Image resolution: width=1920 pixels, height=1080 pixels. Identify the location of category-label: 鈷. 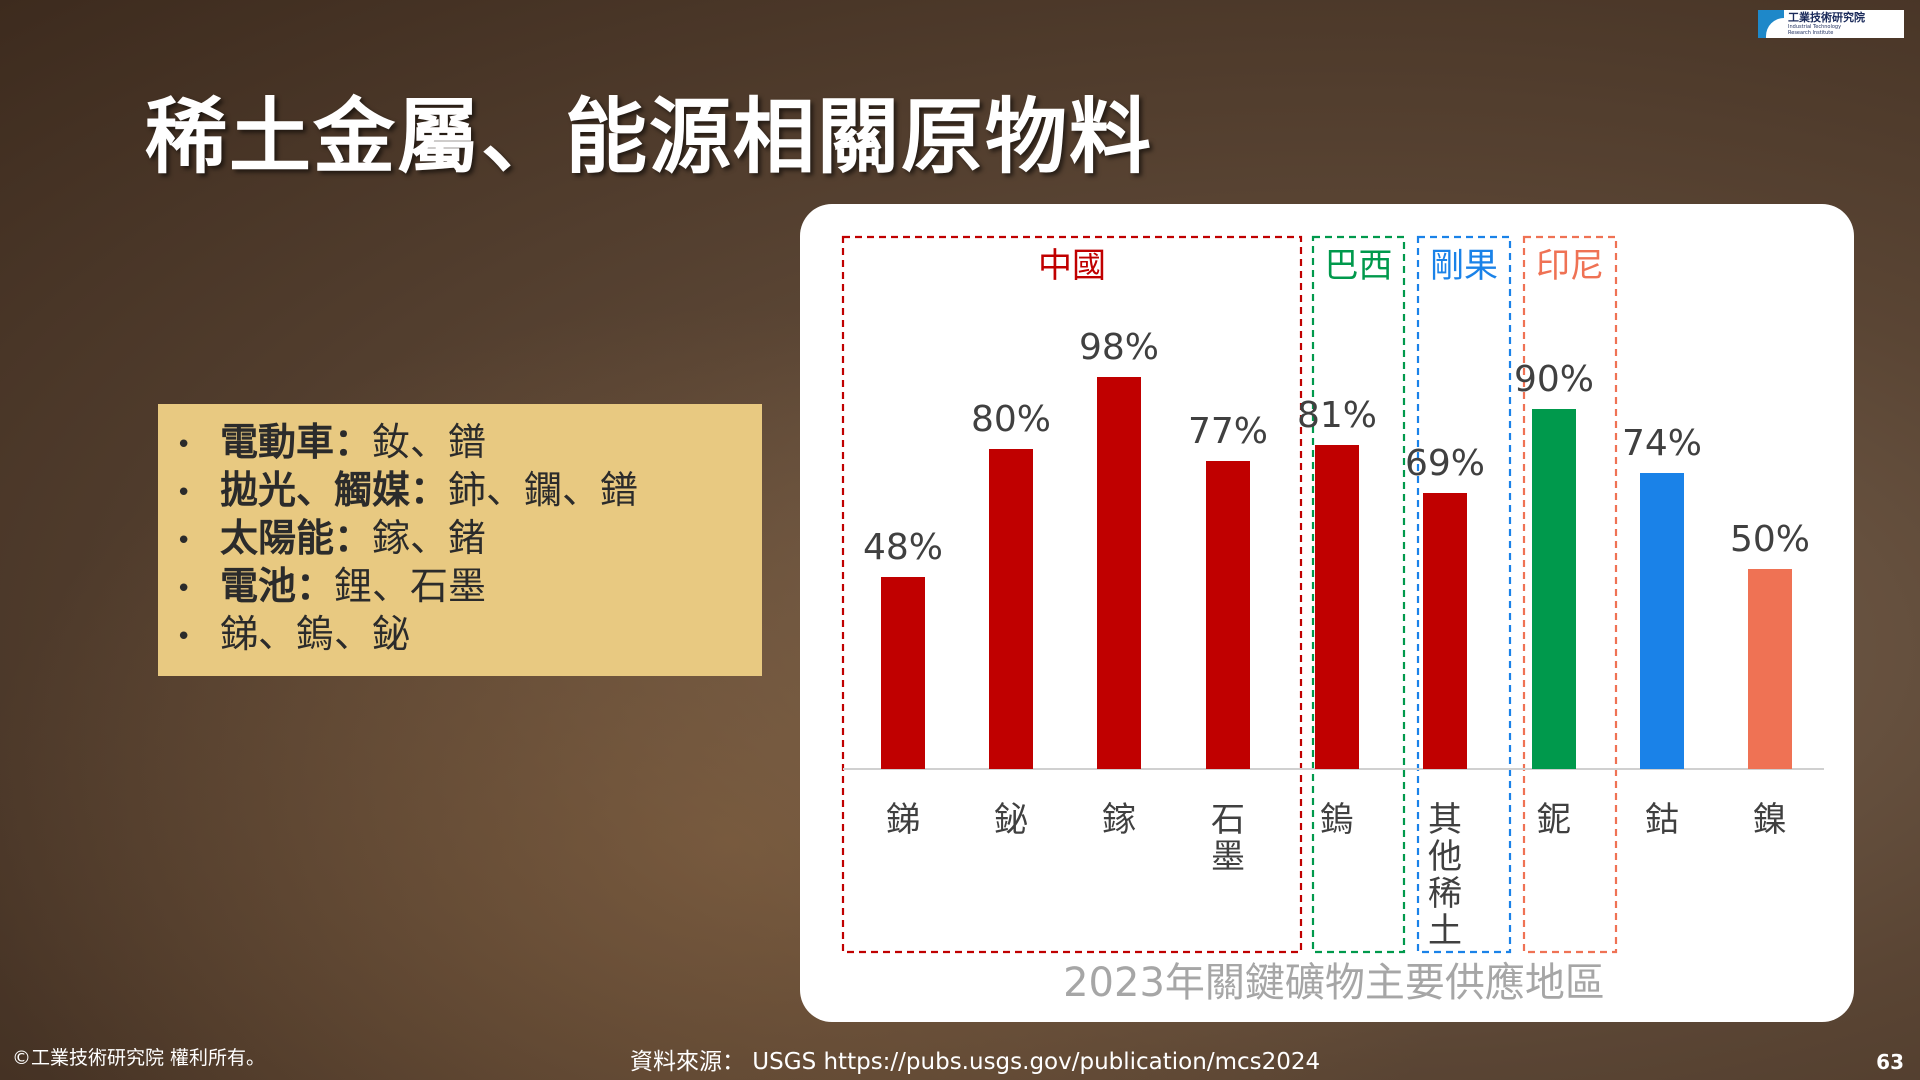
(1662, 820).